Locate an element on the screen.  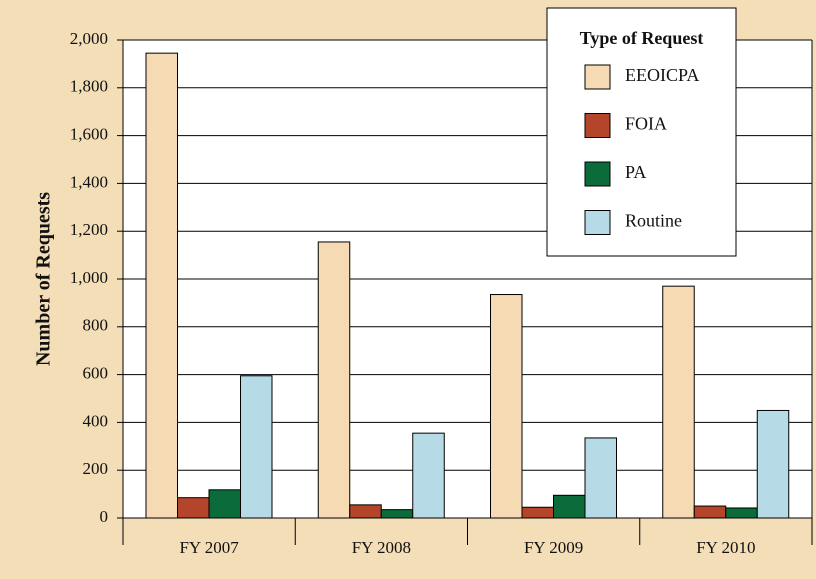
y-tick-label: 200 is located at coordinates (96, 468).